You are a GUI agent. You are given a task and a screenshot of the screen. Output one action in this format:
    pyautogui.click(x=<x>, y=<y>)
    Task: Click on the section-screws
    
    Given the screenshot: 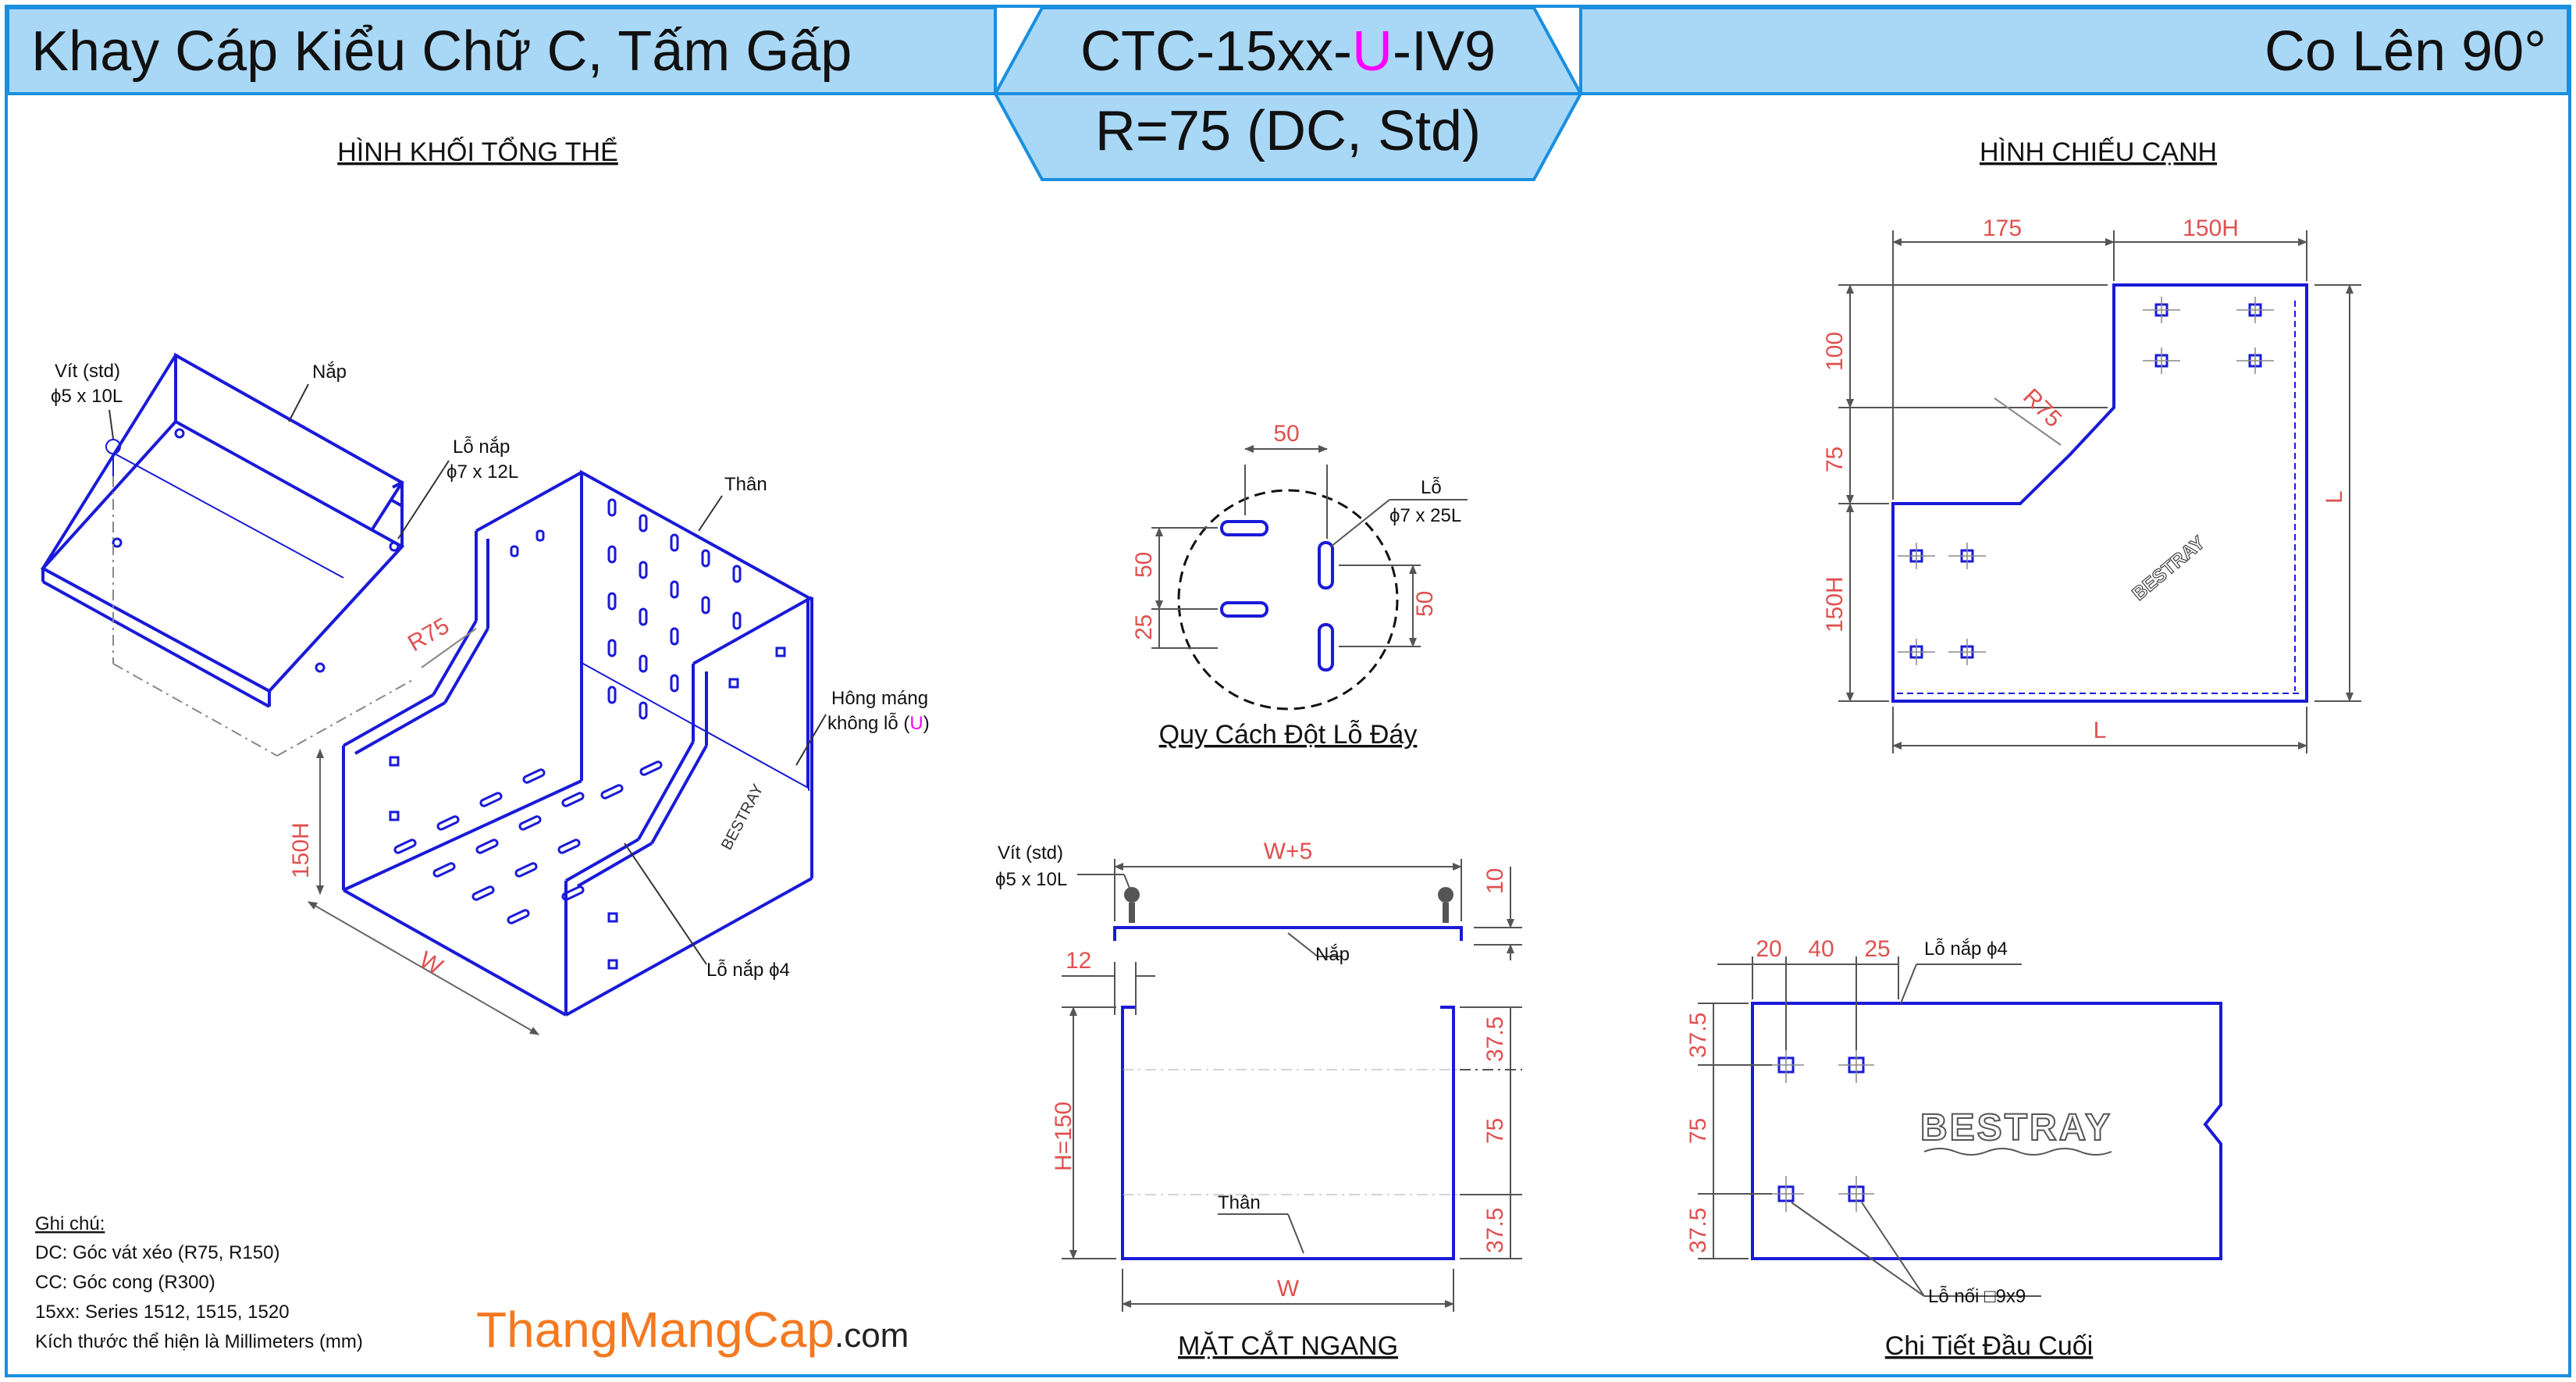 What is the action you would take?
    pyautogui.click(x=1288, y=905)
    